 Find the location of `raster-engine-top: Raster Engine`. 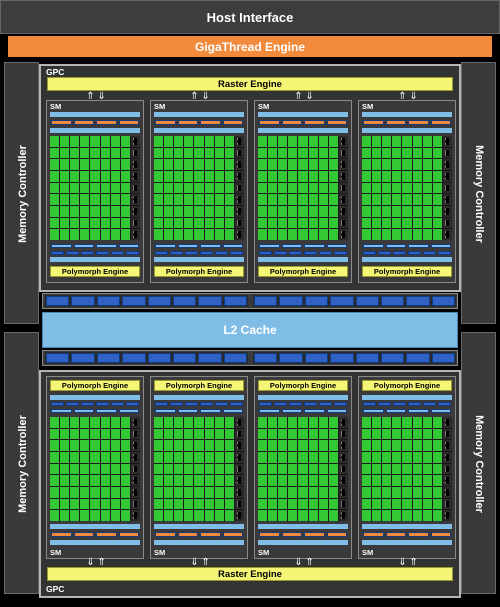

raster-engine-top: Raster Engine is located at coordinates (250, 84).